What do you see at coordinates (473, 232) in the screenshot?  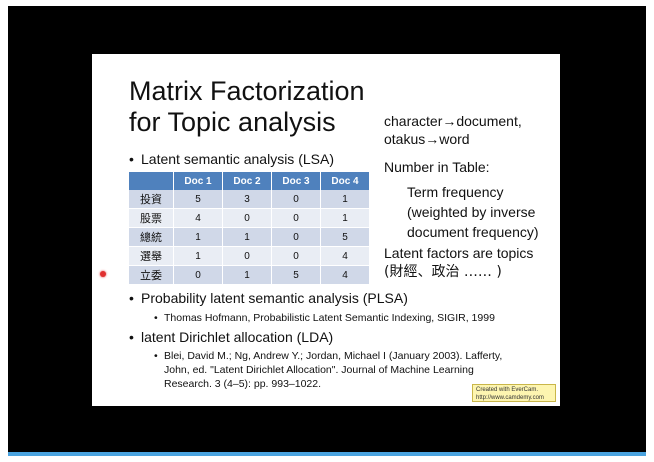 I see `term-line-3: document frequency)` at bounding box center [473, 232].